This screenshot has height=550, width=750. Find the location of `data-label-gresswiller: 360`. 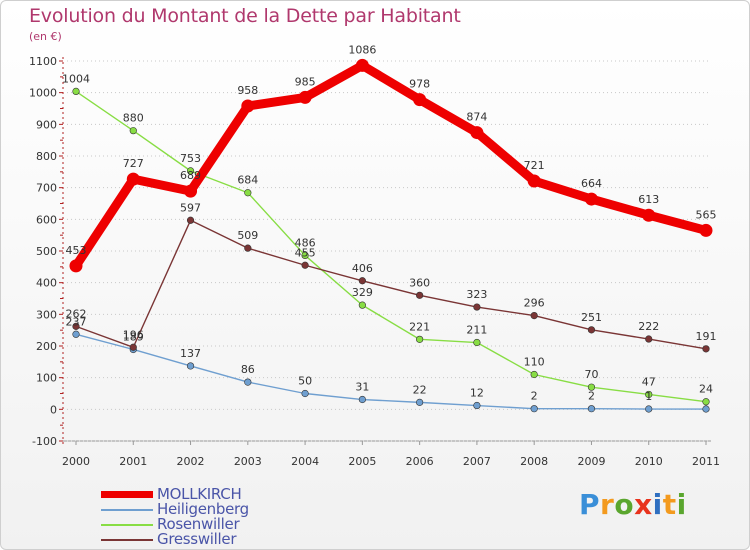

data-label-gresswiller: 360 is located at coordinates (419, 282).